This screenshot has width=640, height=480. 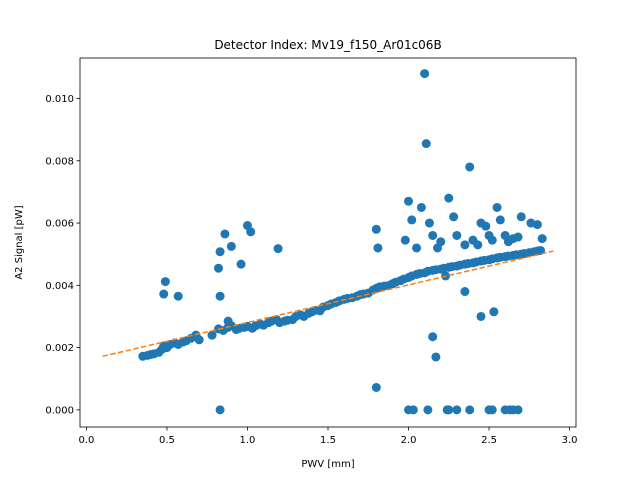 What do you see at coordinates (248, 440) in the screenshot?
I see `x-tick-label: 1.0` at bounding box center [248, 440].